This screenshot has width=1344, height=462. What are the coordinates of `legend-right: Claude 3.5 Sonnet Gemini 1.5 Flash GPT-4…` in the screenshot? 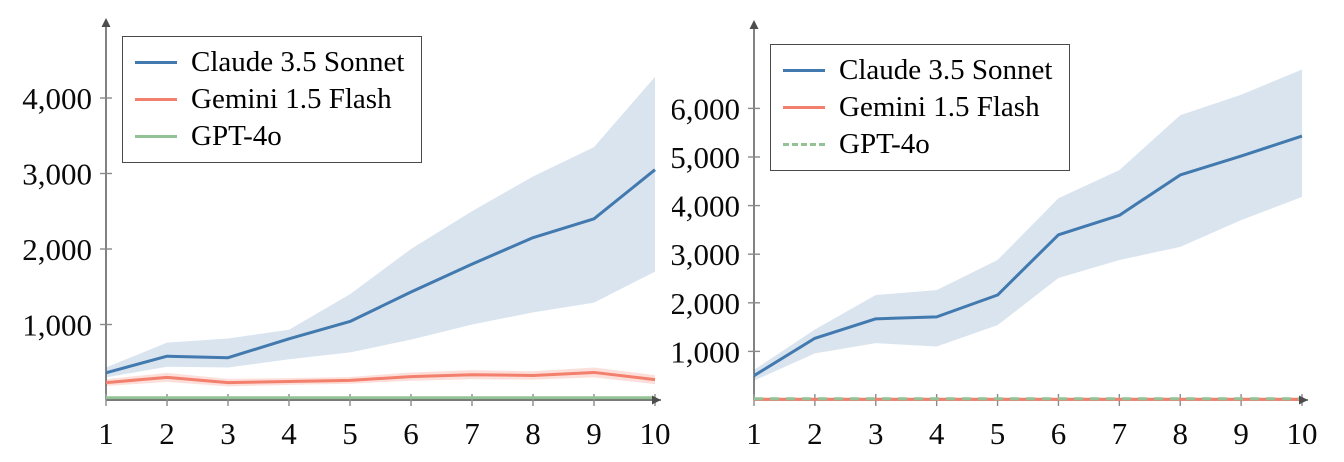 It's located at (920, 107).